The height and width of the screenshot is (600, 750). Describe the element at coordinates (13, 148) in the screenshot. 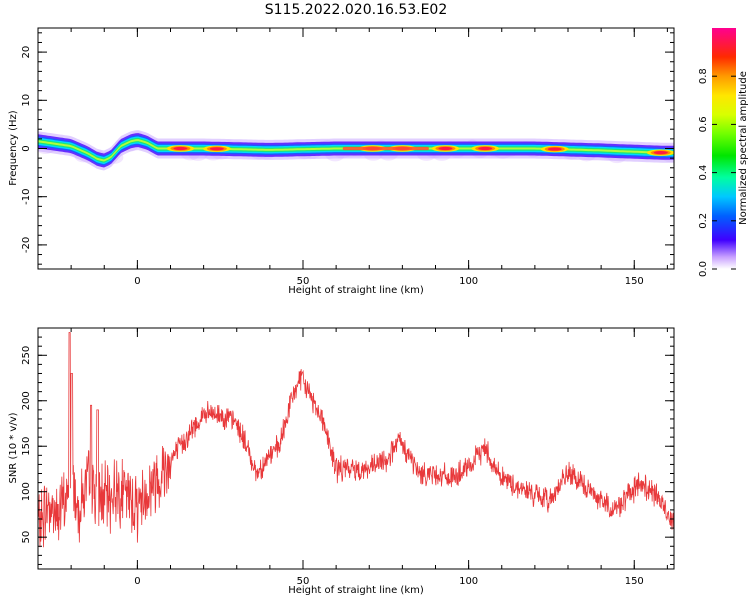

I see `spectrogram-ylabel: Frequency (Hz)` at that location.